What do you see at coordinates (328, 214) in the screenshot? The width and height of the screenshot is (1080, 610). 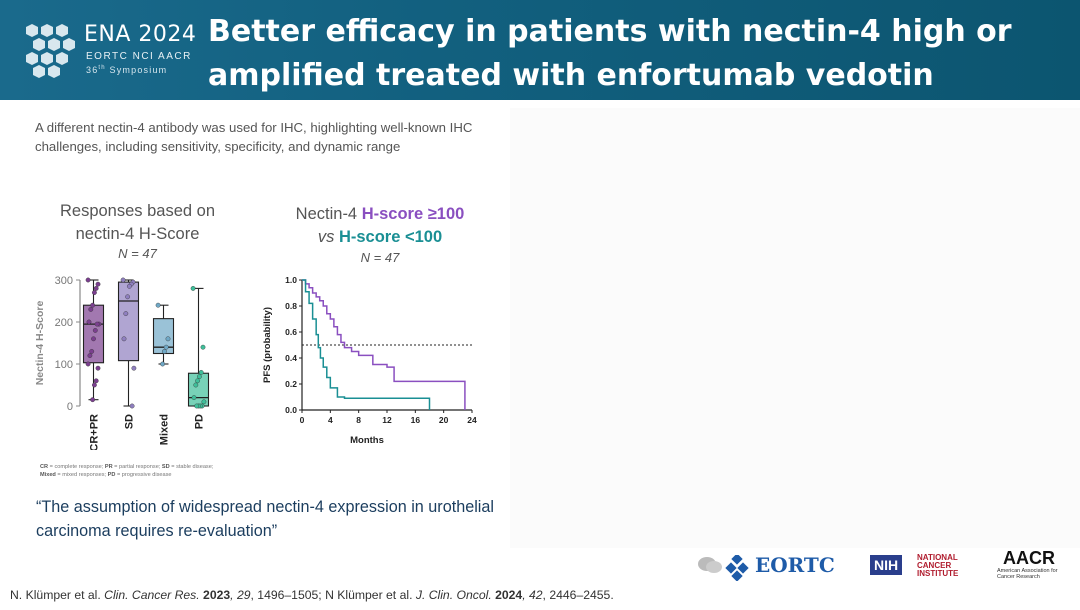 I see `km-title-part1: Nectin-4` at bounding box center [328, 214].